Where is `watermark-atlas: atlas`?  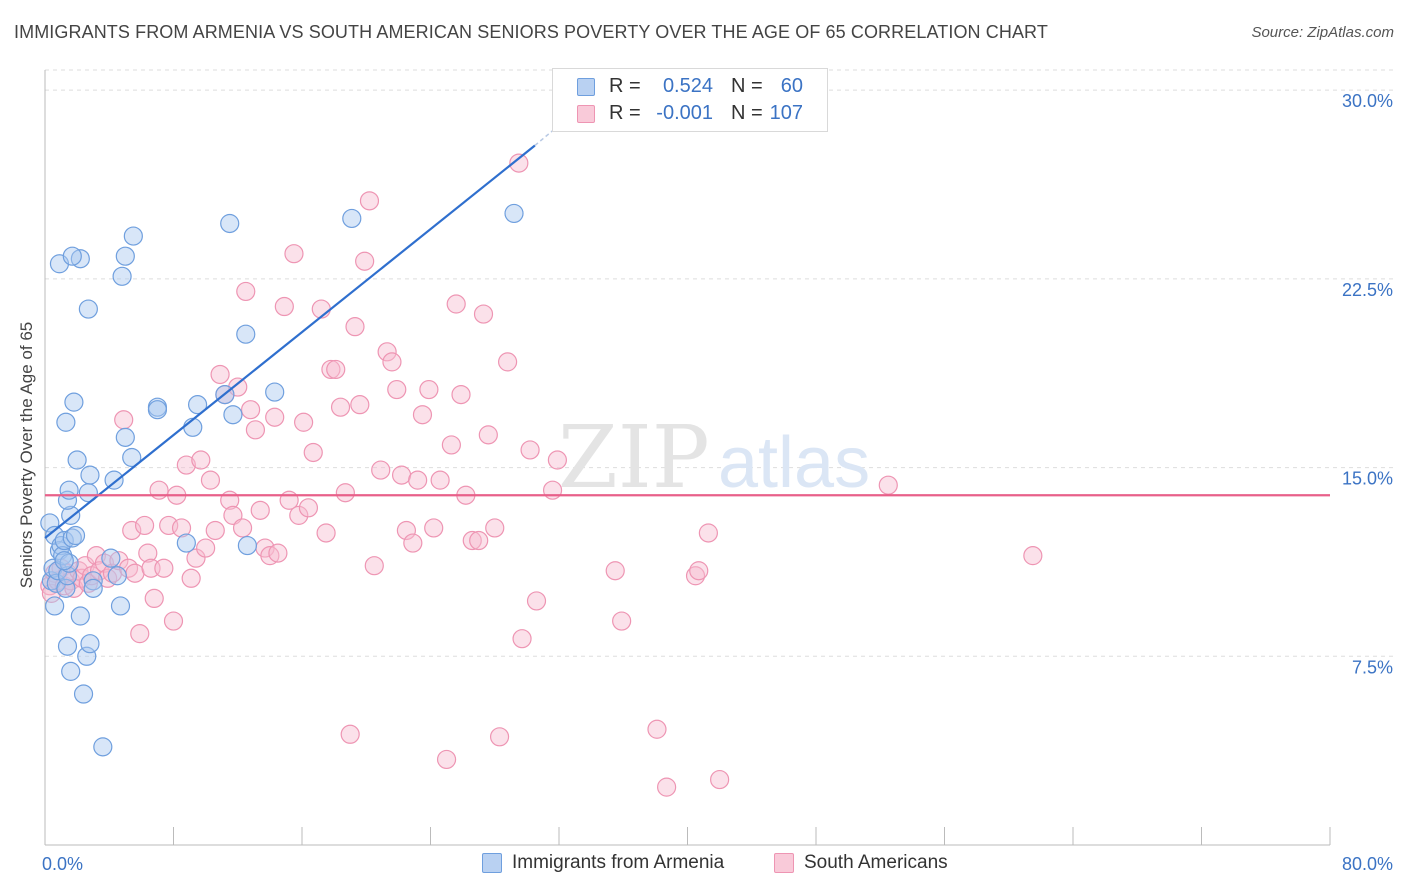
watermark-atlas: atlas is located at coordinates (794, 463).